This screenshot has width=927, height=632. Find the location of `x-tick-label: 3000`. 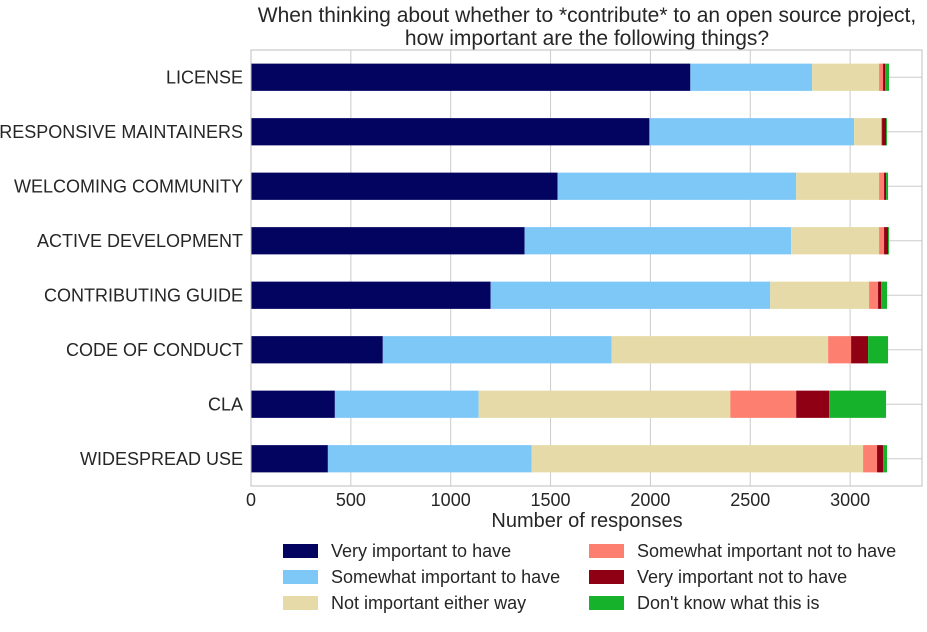

x-tick-label: 3000 is located at coordinates (850, 500).